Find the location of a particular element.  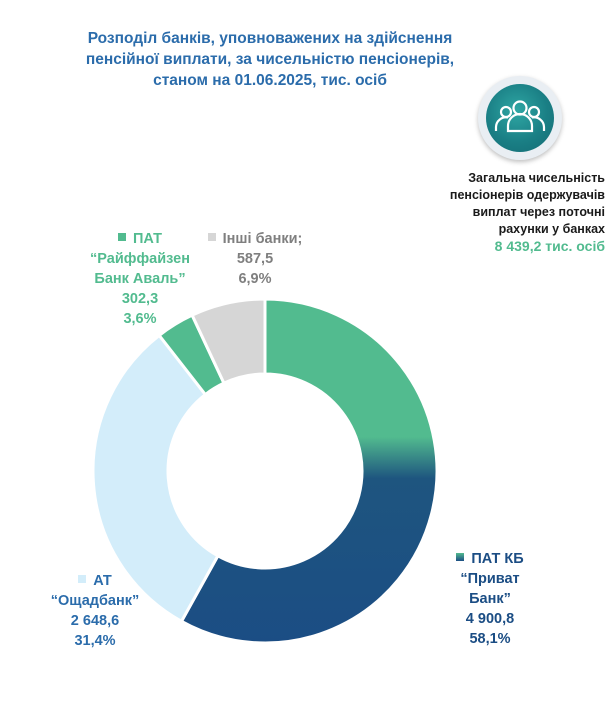

slice-oschad is located at coordinates (155, 478).